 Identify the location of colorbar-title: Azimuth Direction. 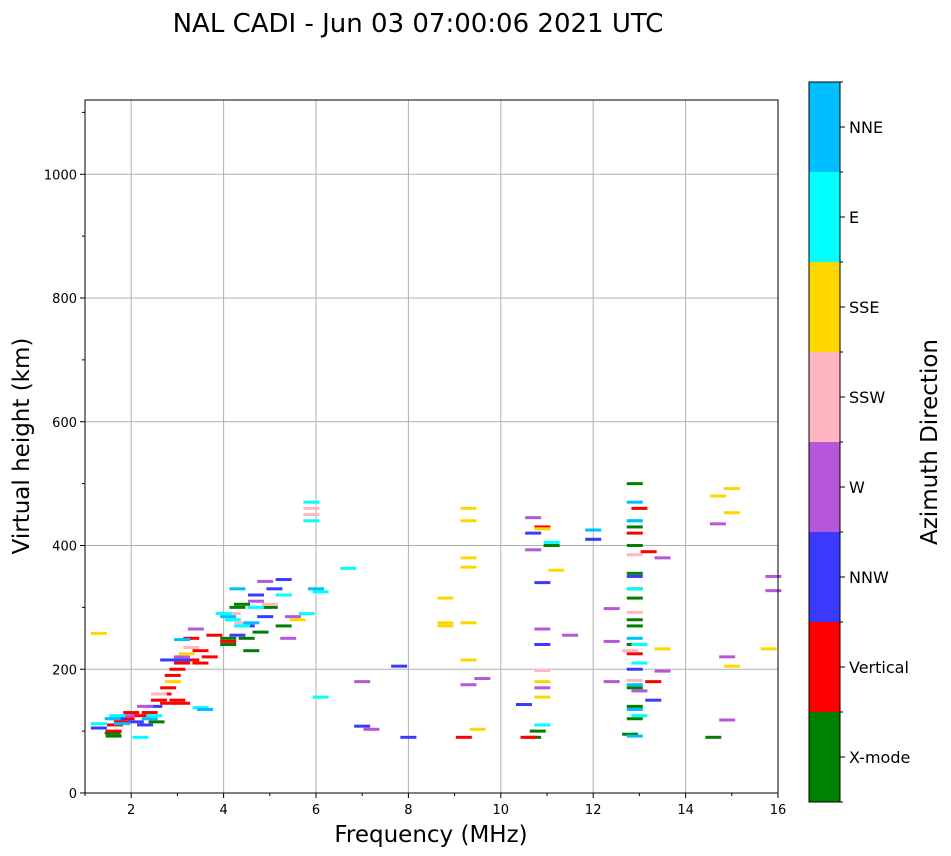
(930, 442).